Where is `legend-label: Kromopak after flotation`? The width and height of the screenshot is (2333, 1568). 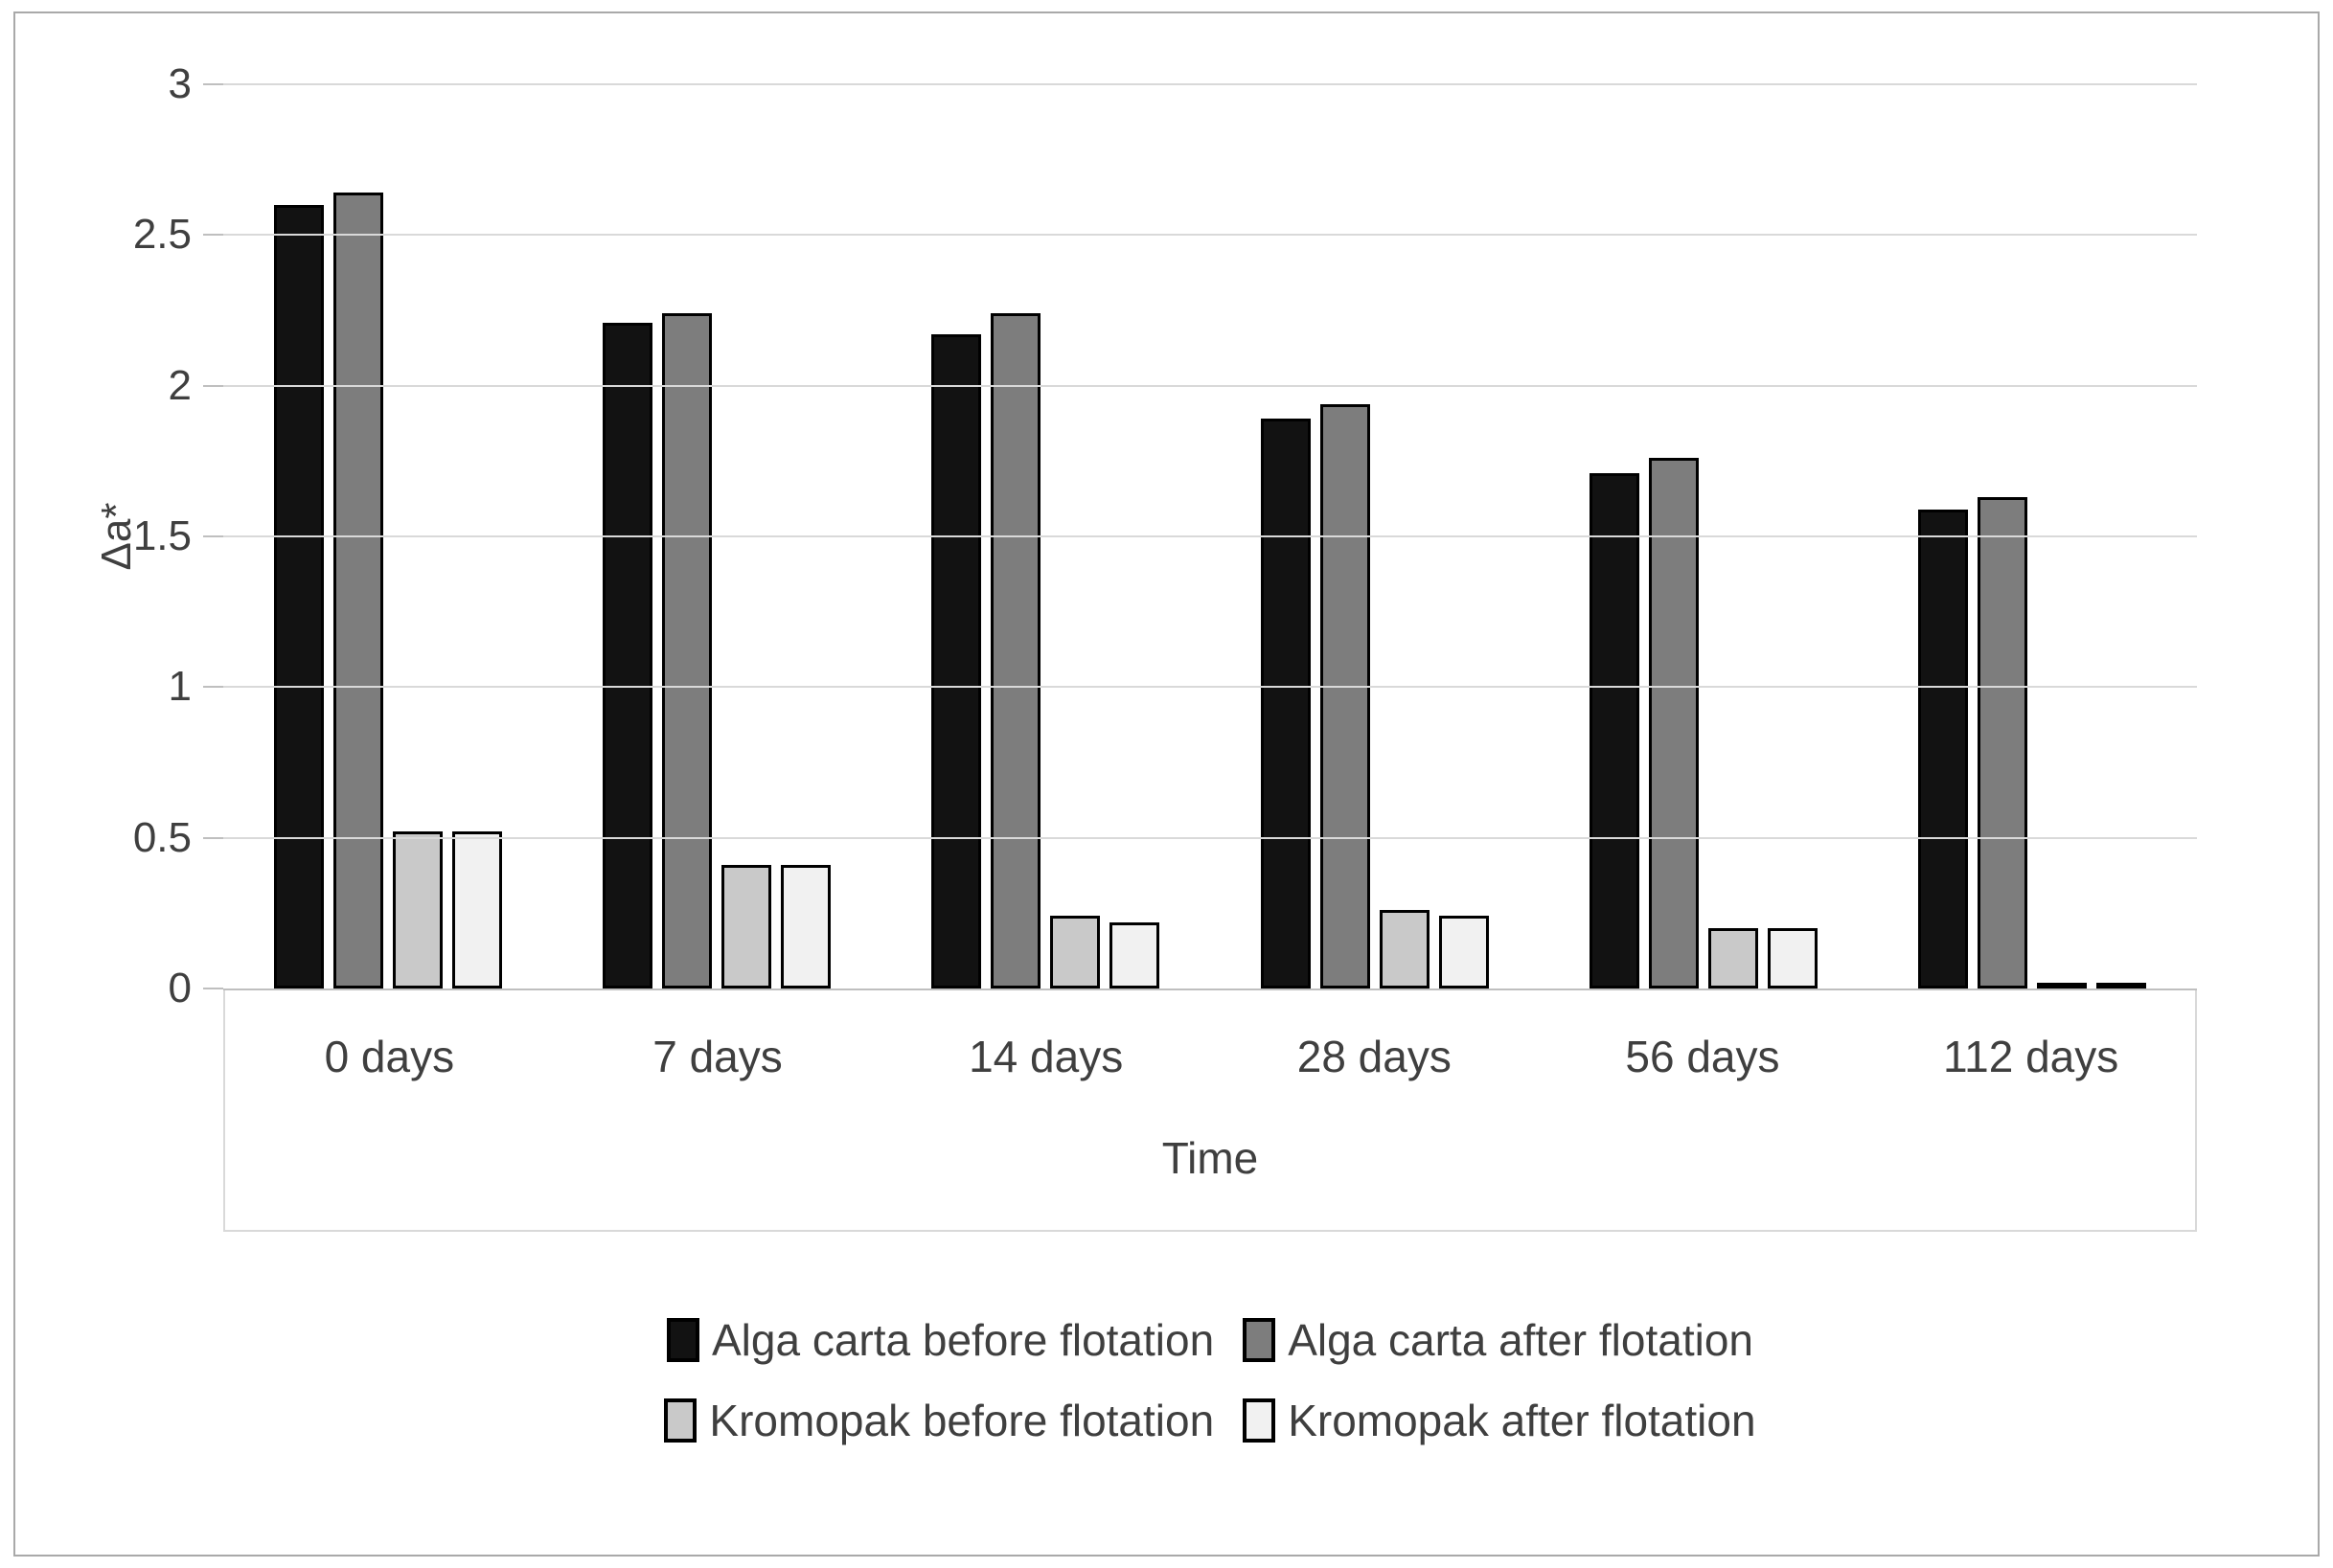 legend-label: Kromopak after flotation is located at coordinates (1522, 1420).